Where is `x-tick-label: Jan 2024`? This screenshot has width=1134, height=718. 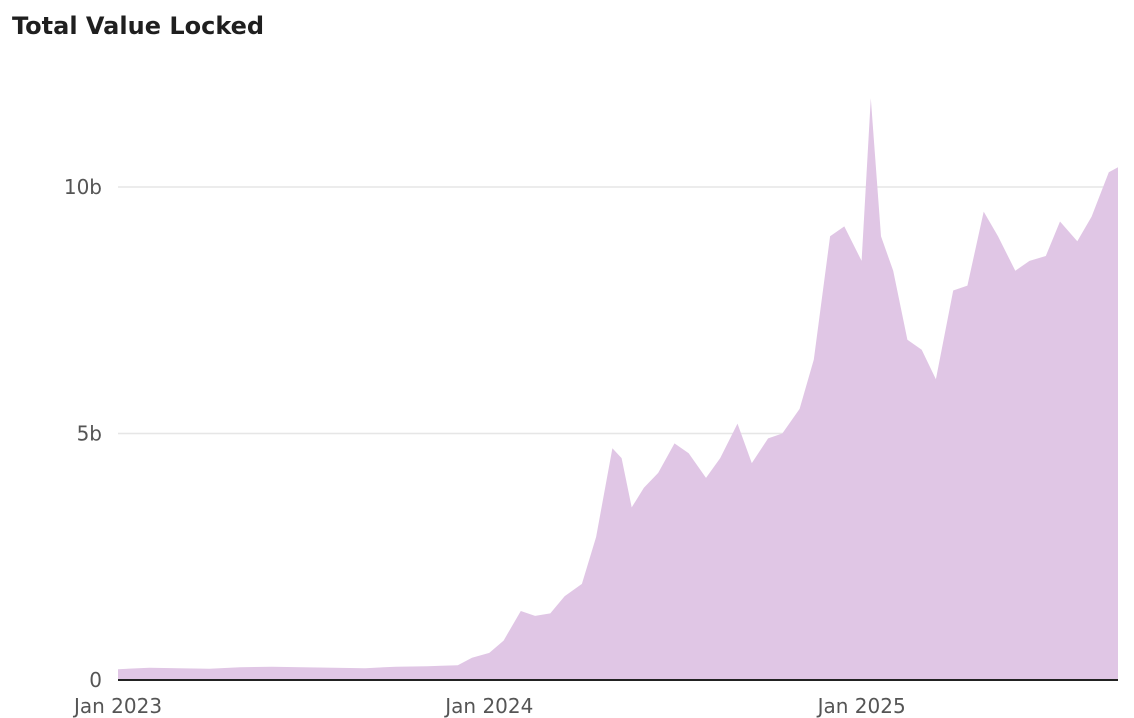 x-tick-label: Jan 2024 is located at coordinates (488, 706).